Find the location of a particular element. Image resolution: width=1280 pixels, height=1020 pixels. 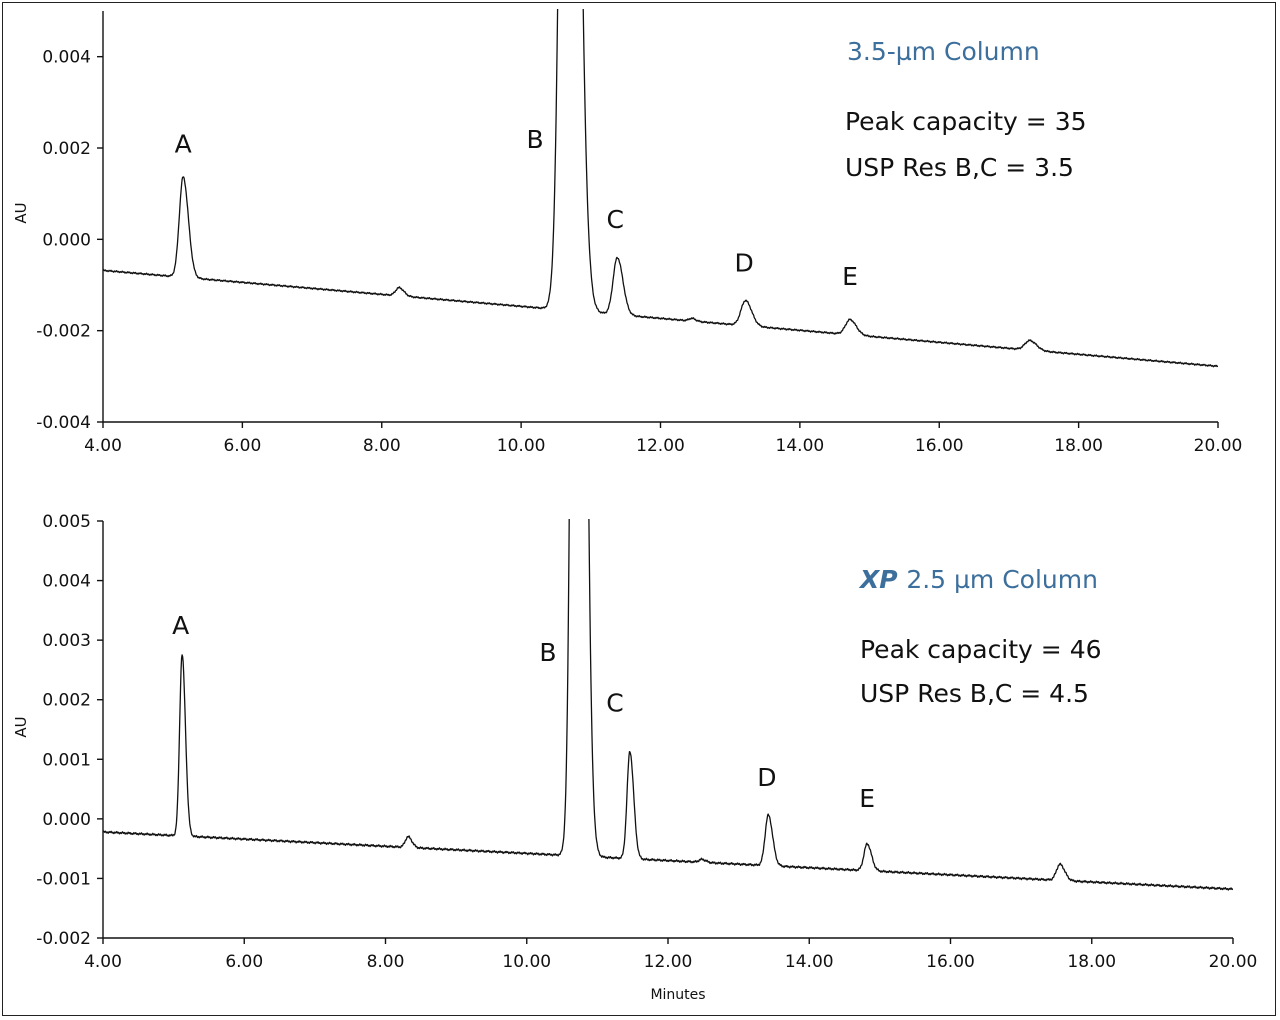

chart-title: 3.5-µm Column is located at coordinates (943, 51).